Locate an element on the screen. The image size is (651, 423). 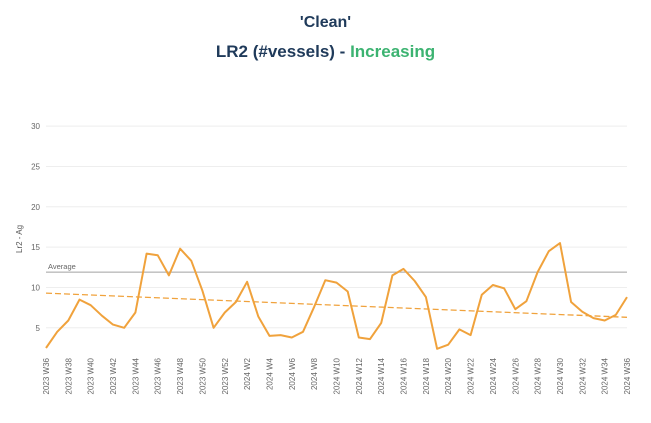
x-tick-label: 2023 W36 is located at coordinates (46, 375).